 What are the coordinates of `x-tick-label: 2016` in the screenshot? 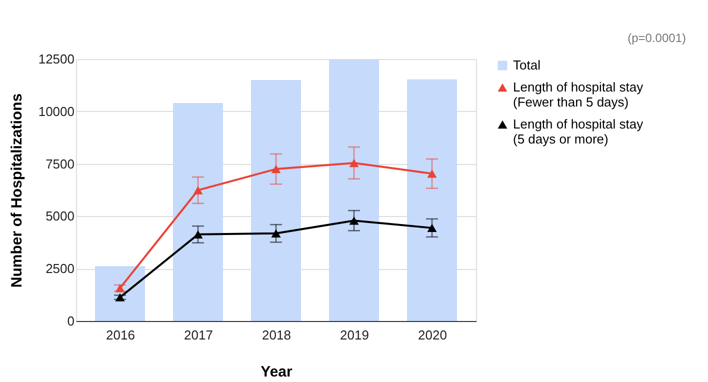 It's located at (120, 335).